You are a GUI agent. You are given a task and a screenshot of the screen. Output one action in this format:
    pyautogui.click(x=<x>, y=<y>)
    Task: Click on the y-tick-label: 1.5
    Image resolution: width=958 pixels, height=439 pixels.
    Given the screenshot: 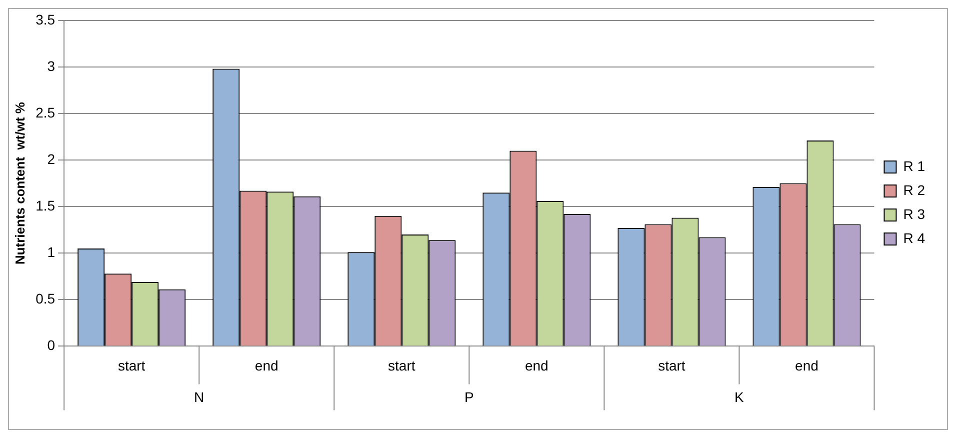 What is the action you would take?
    pyautogui.click(x=46, y=205)
    